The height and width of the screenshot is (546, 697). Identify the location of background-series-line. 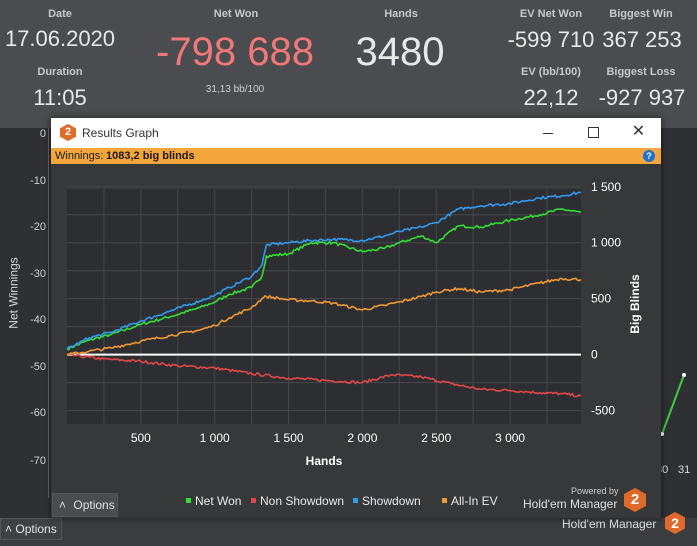
(673, 404).